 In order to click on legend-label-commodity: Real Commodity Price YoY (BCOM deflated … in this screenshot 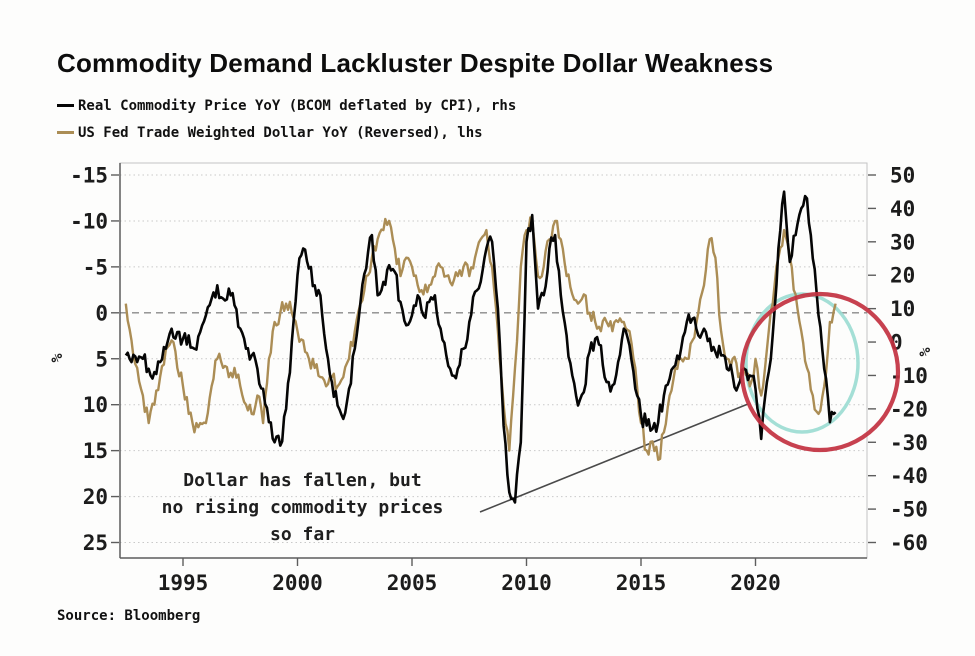, I will do `click(297, 105)`.